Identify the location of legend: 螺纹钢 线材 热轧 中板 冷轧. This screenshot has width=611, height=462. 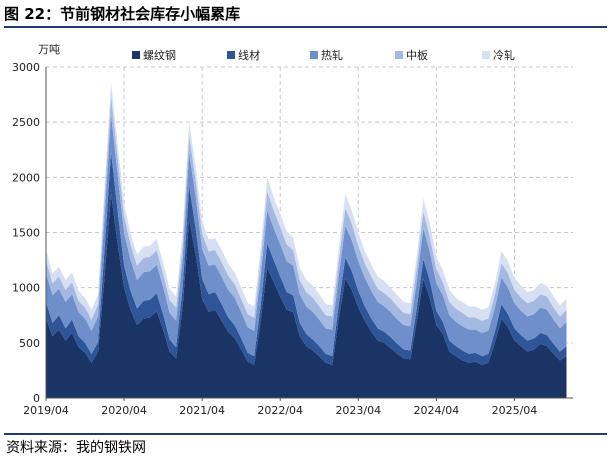
(323, 55).